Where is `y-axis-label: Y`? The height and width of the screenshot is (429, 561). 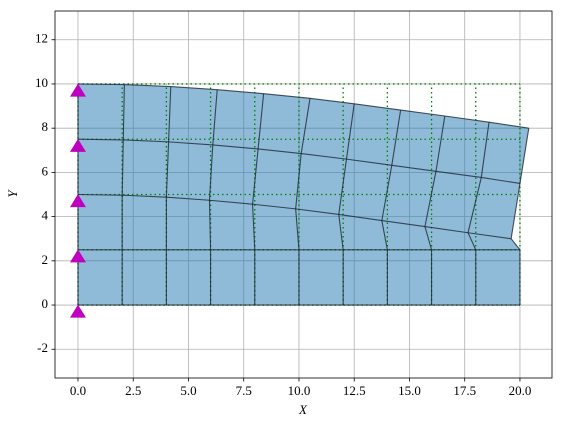
y-axis-label: Y is located at coordinates (12, 193).